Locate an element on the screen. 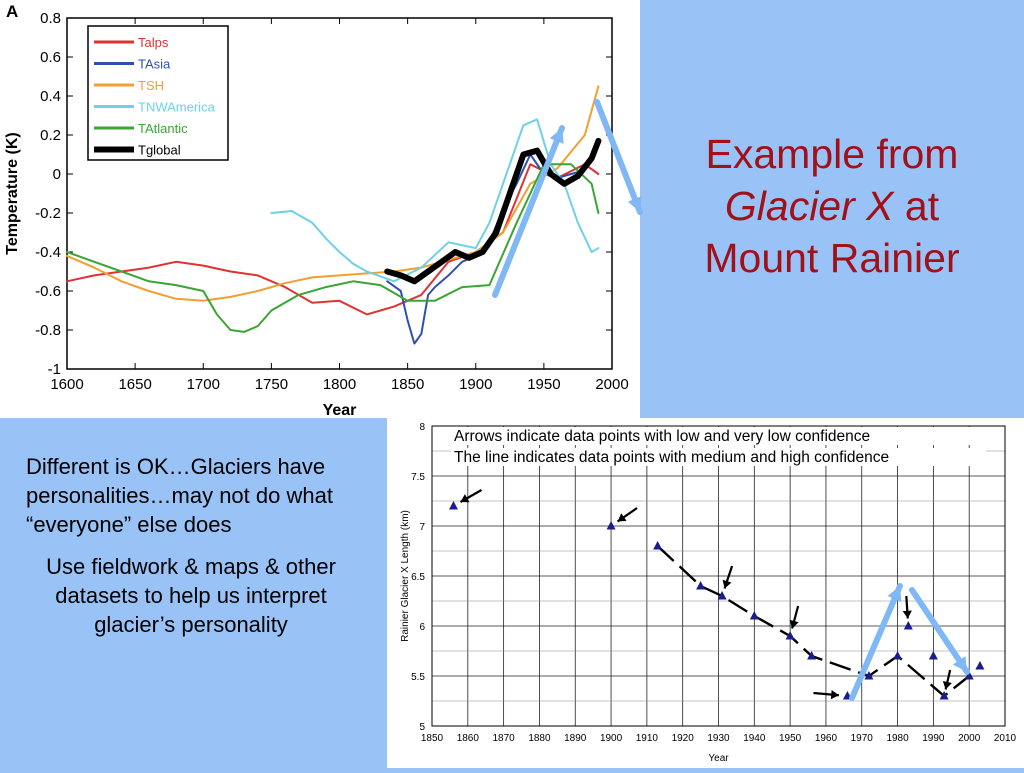  x-tick-label: 1880 is located at coordinates (539, 738).